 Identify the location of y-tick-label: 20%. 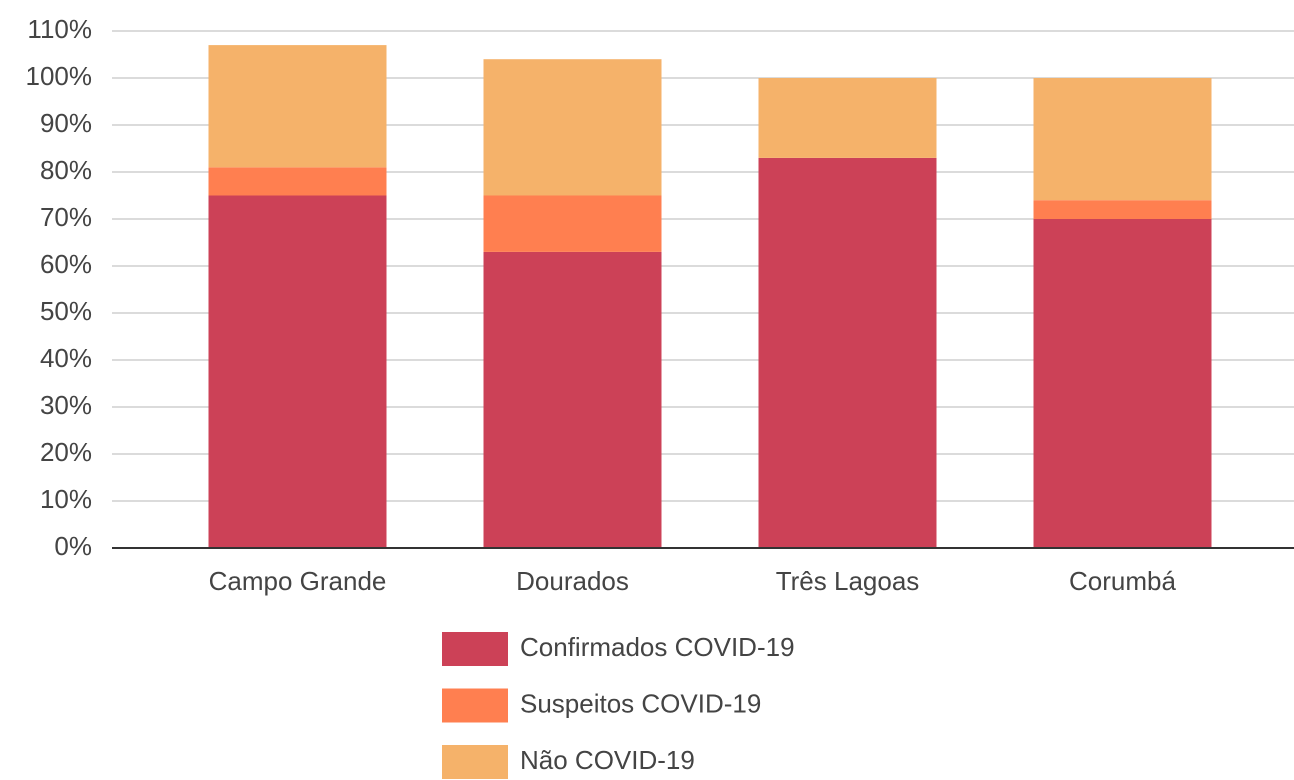
(66, 452).